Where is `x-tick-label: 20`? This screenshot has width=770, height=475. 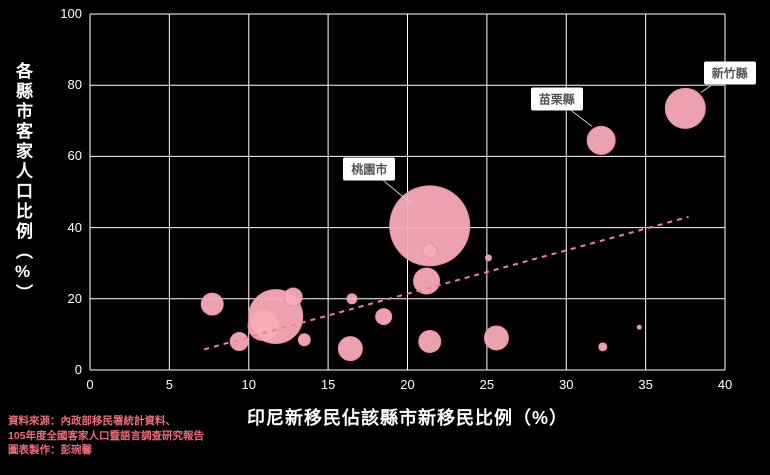 x-tick-label: 20 is located at coordinates (407, 384).